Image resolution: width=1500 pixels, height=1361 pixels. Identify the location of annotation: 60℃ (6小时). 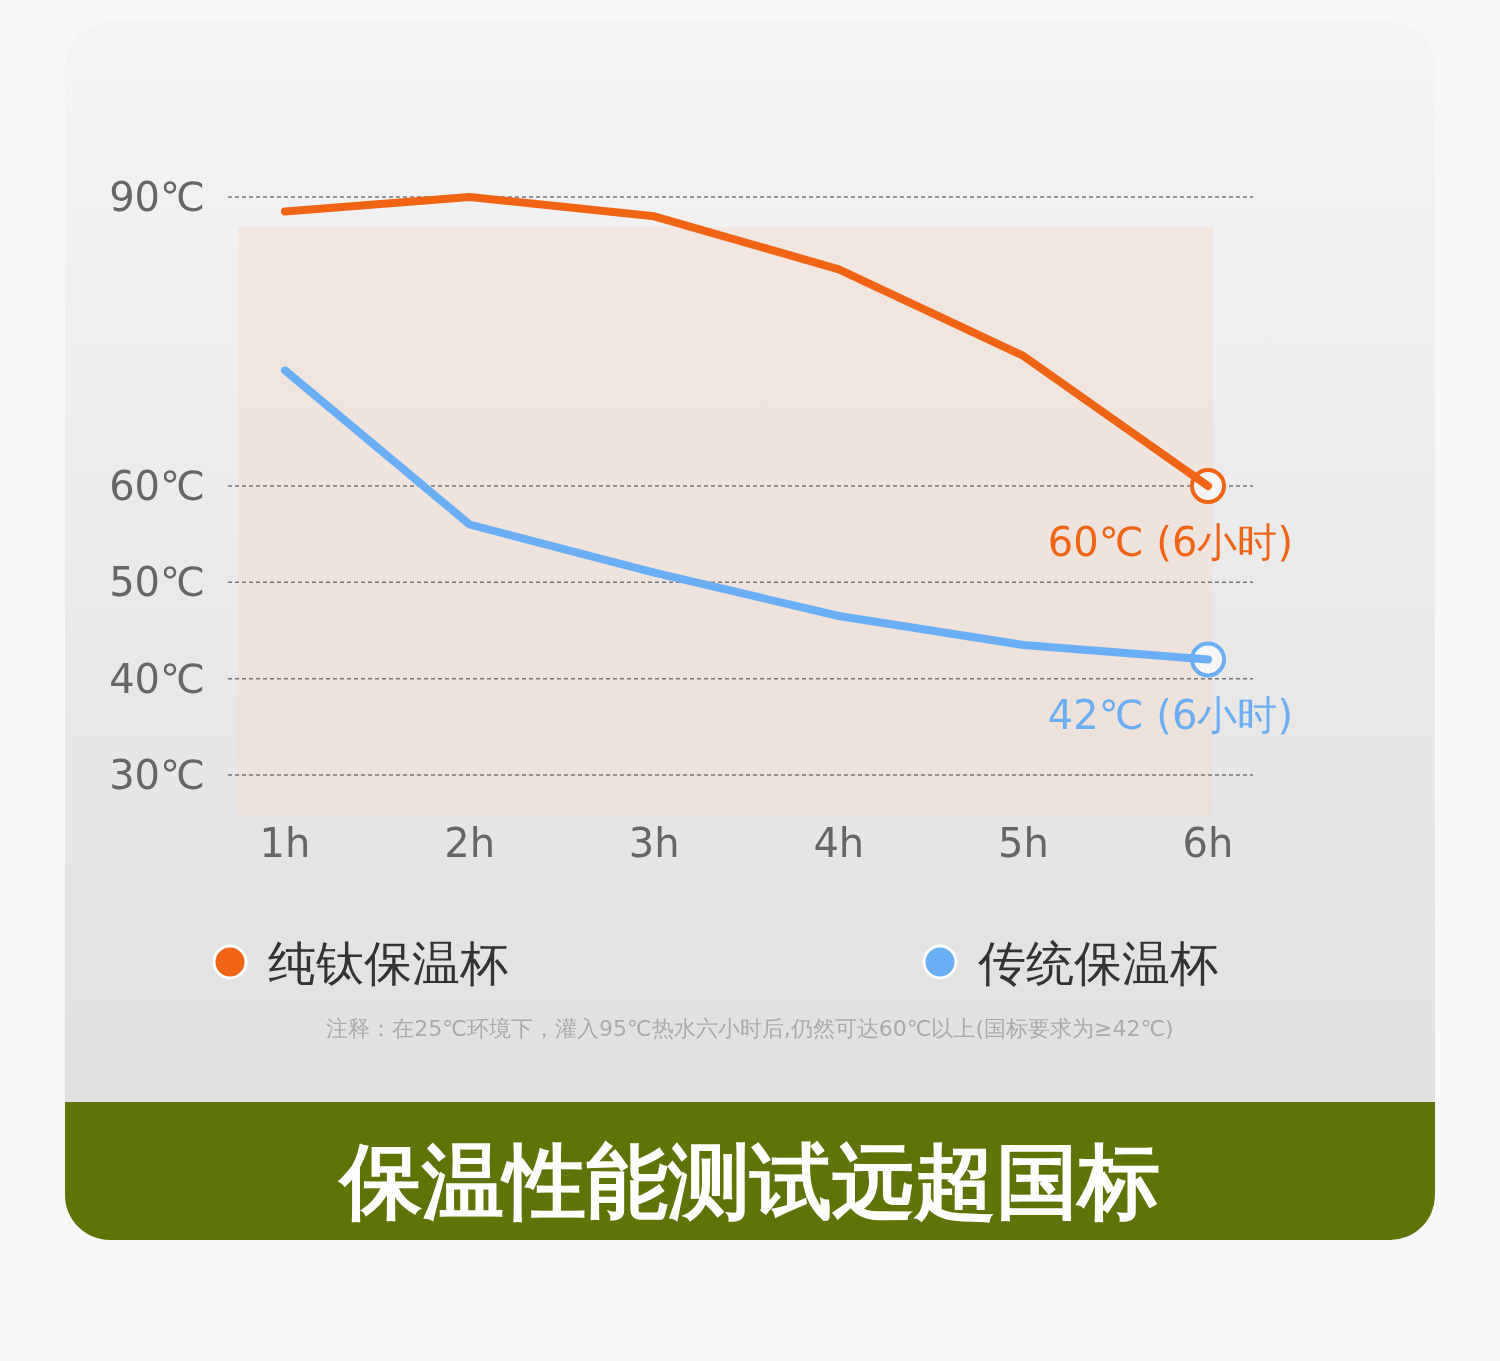
(1170, 542).